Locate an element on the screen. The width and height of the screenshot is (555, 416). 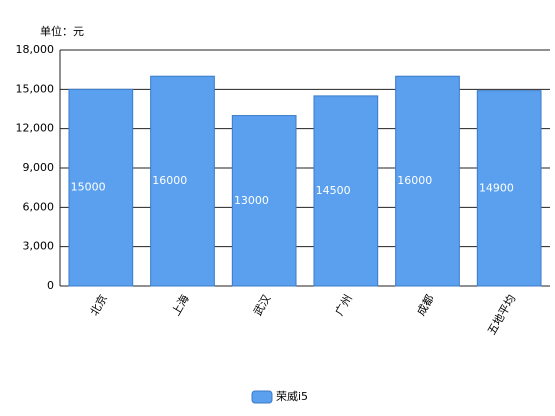
value-label: 13000 is located at coordinates (251, 200).